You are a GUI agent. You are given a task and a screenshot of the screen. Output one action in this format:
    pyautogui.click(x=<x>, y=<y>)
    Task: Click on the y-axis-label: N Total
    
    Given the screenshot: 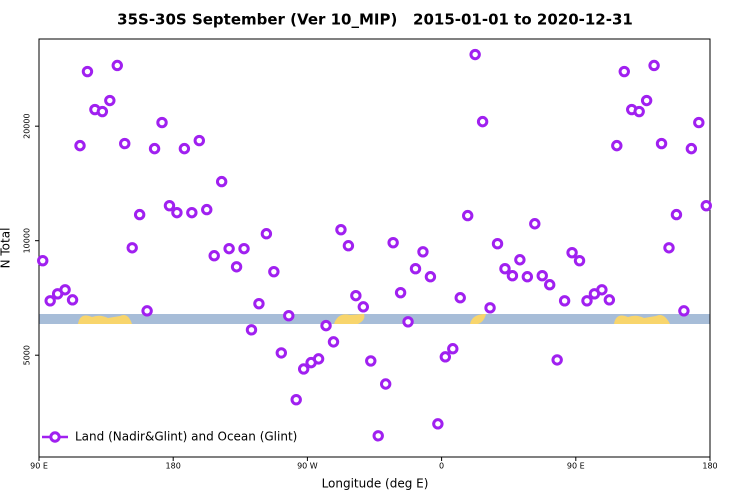 What is the action you would take?
    pyautogui.click(x=6, y=248)
    